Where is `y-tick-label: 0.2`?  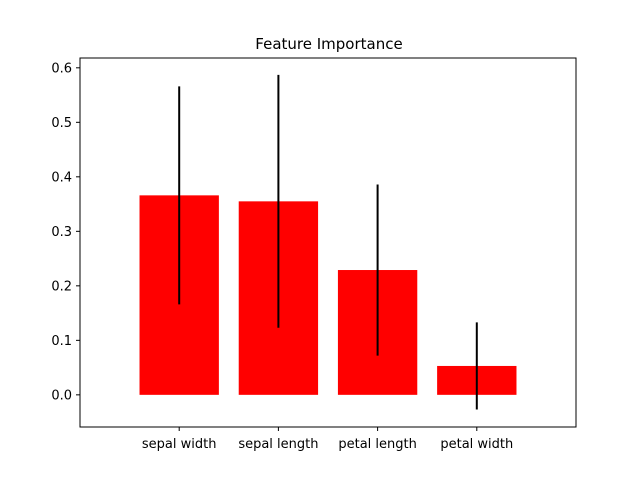 y-tick-label: 0.2 is located at coordinates (61, 286).